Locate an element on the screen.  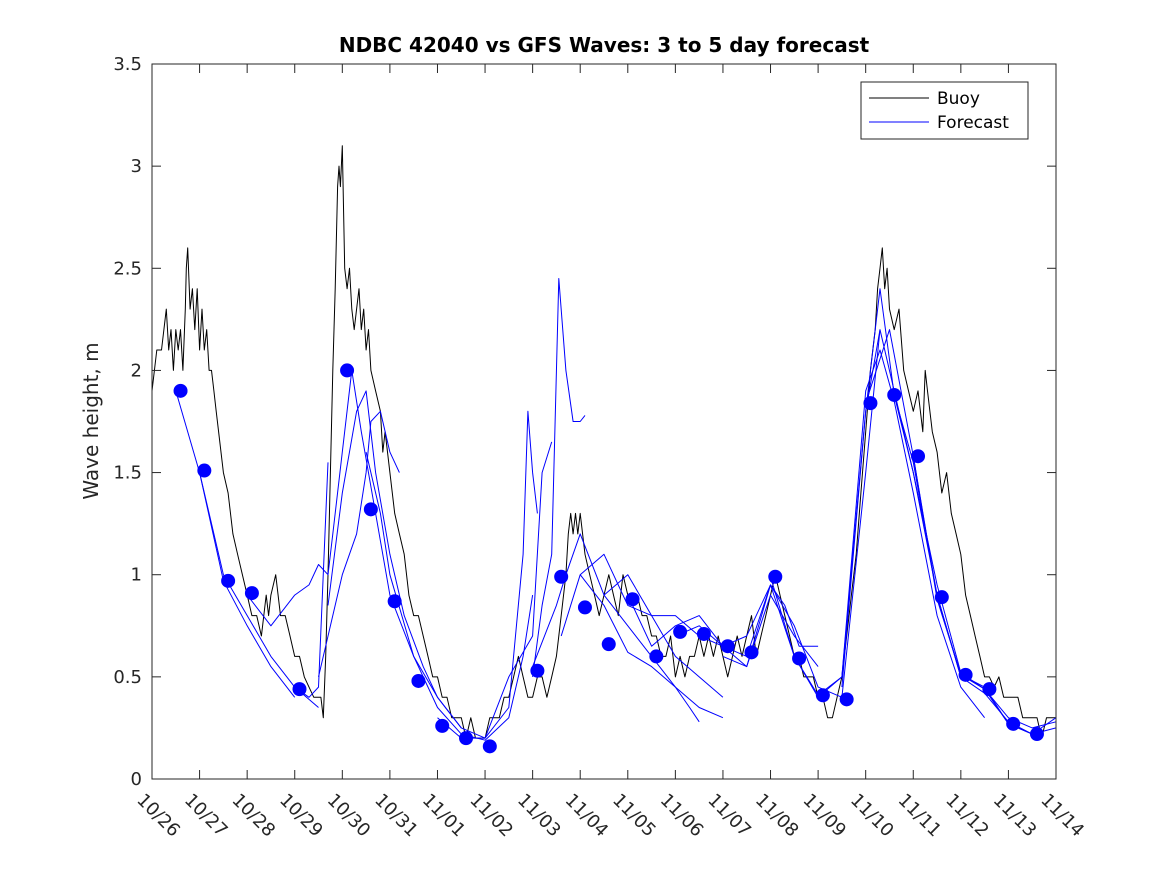
y-tick-label: 1 is located at coordinates (136, 575).